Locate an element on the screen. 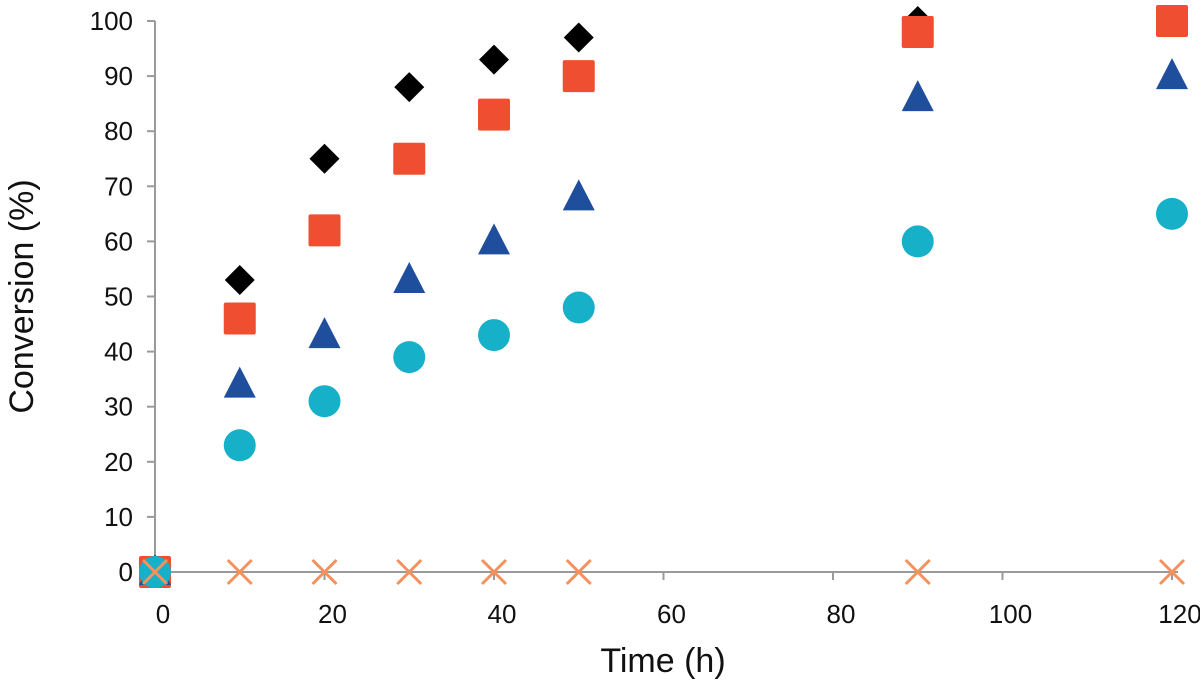 The image size is (1200, 686). x-tick-label: 80 is located at coordinates (841, 614).